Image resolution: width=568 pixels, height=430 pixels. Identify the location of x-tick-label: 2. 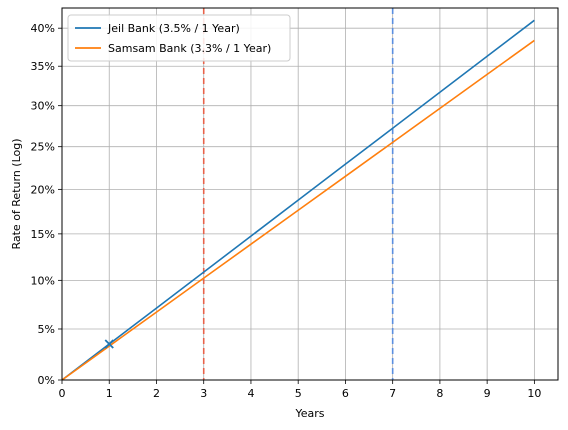
(156, 393).